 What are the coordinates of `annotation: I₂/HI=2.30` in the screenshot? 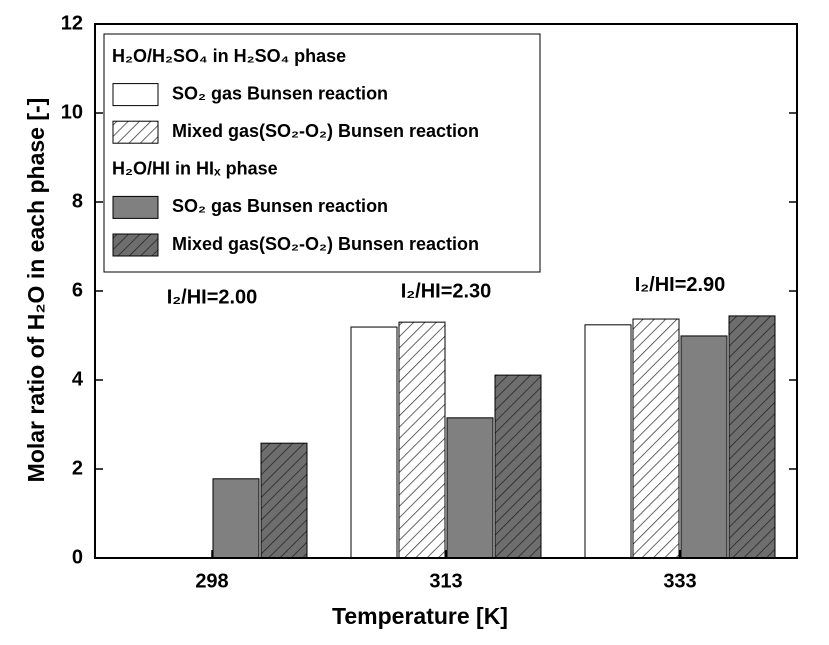 It's located at (446, 291).